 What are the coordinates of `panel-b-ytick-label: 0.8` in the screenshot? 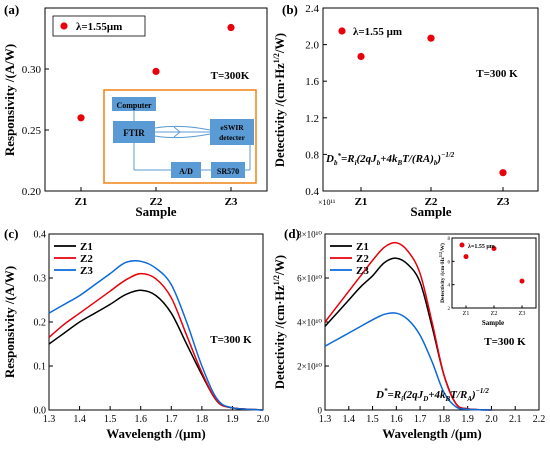 It's located at (312, 155).